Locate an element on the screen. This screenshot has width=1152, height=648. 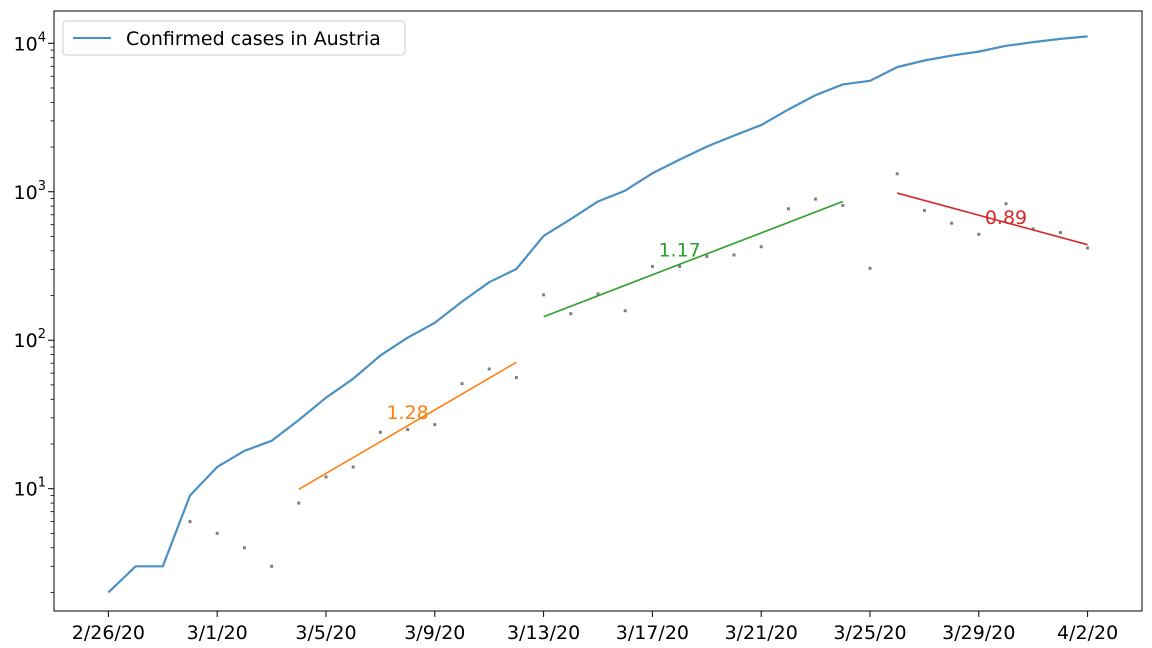
x-tick-label: 3/29/20 is located at coordinates (978, 633).